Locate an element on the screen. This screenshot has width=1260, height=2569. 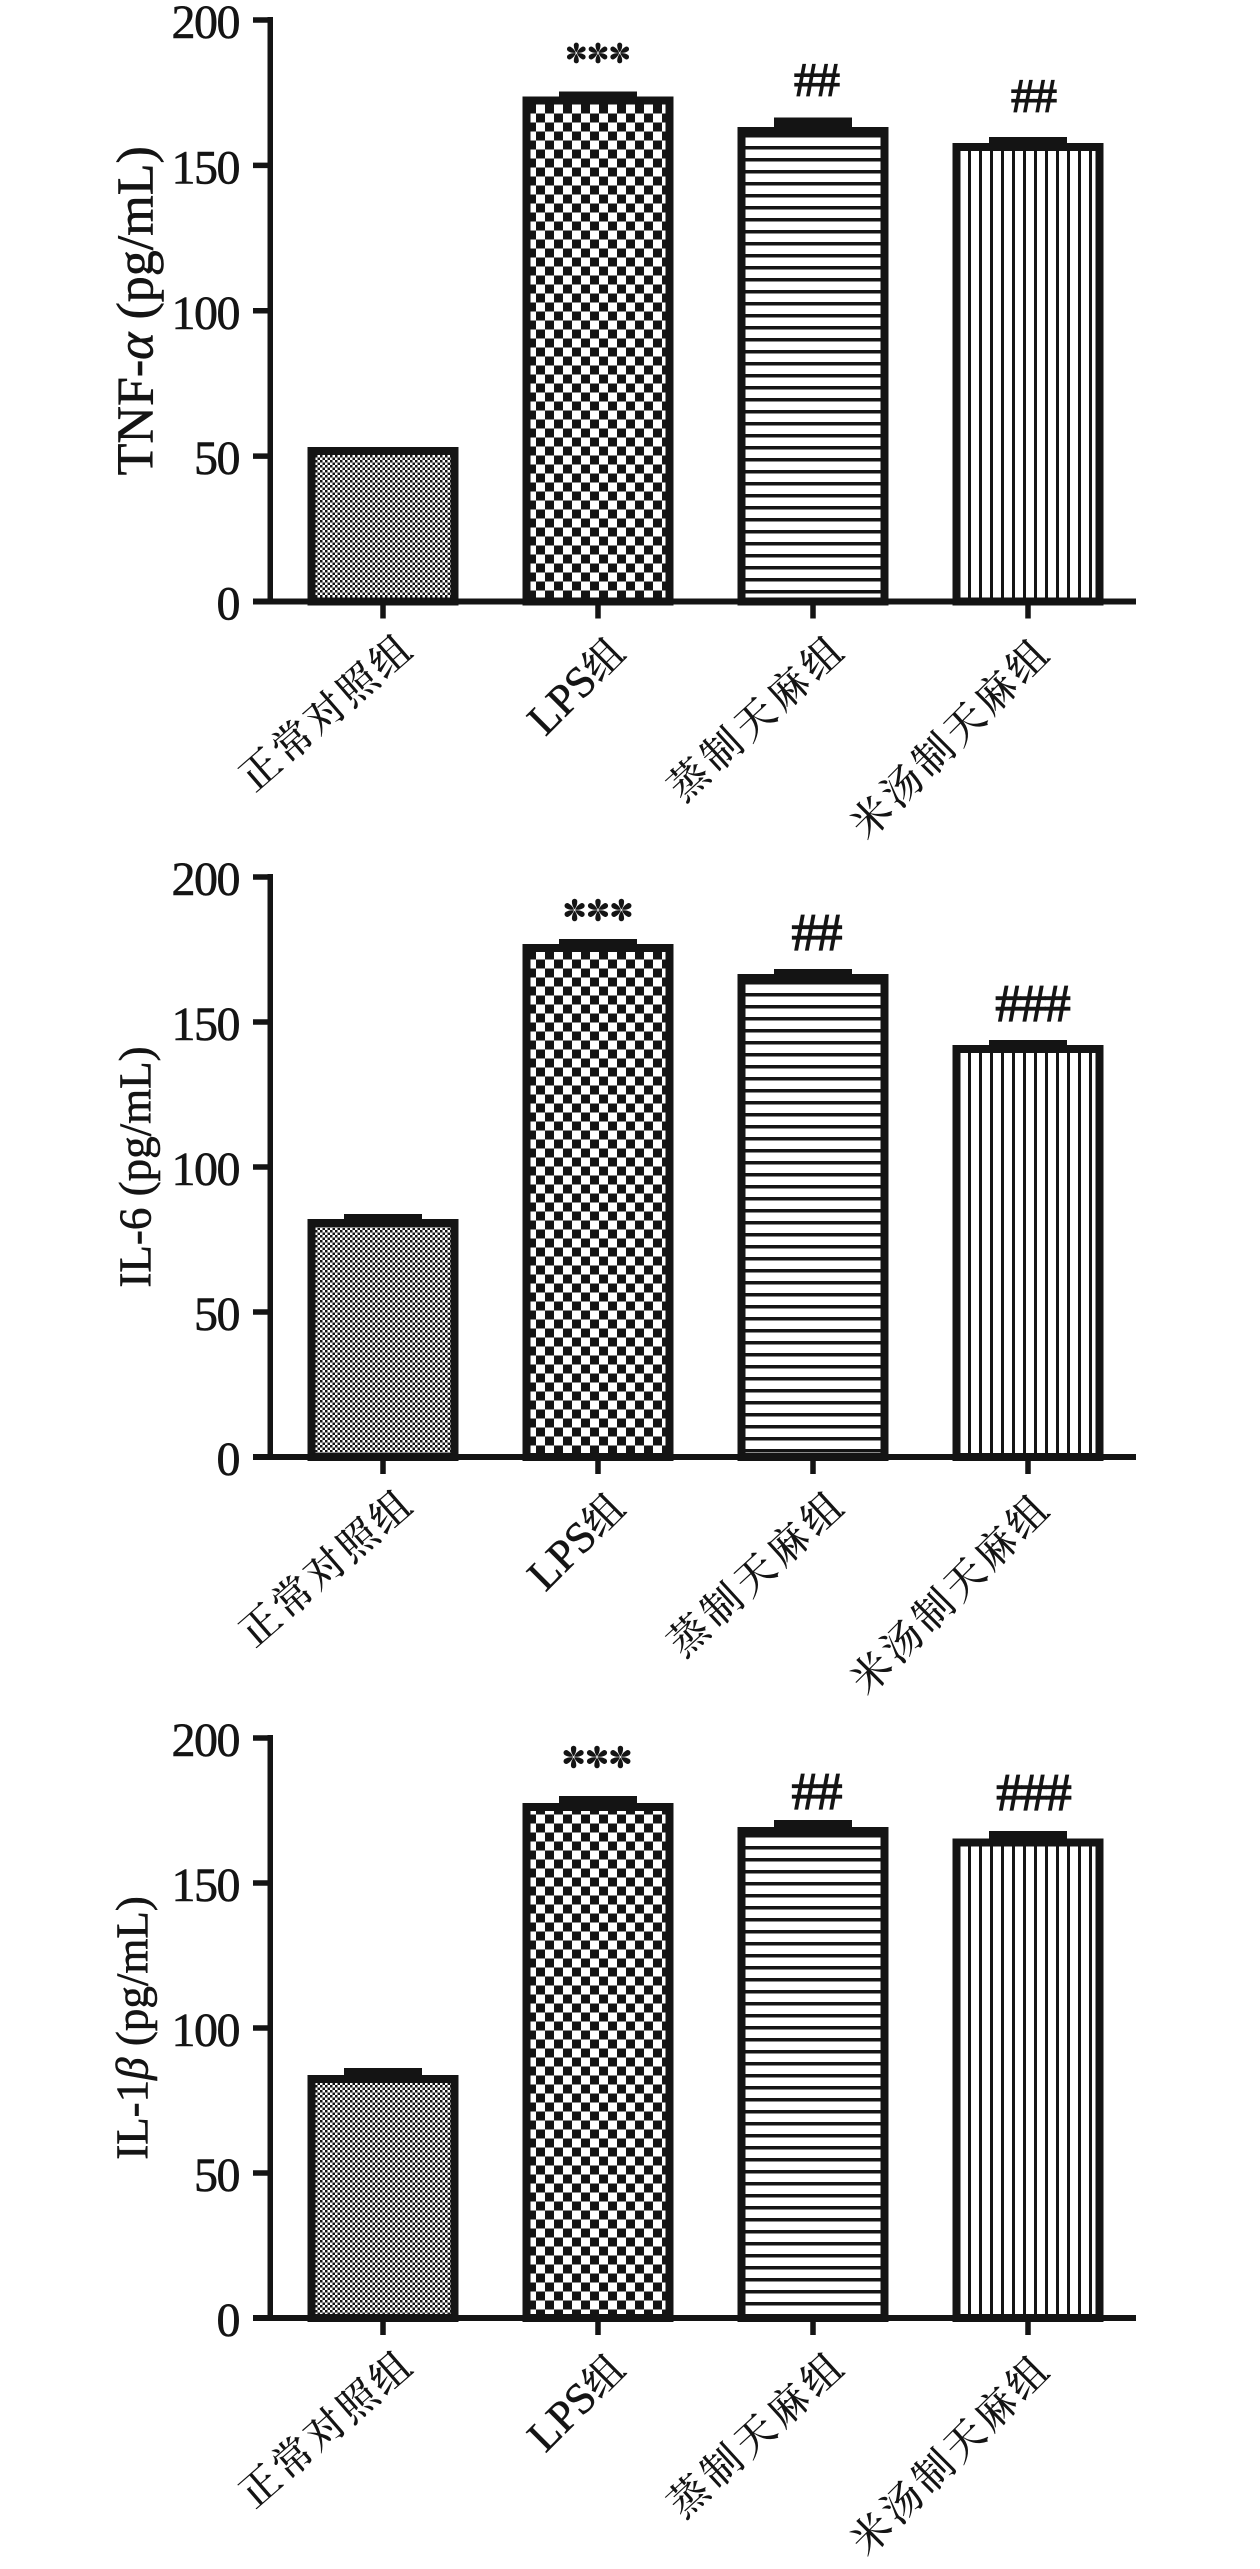
svg-text: IL-6 (pg/mL) is located at coordinates (135, 1166).